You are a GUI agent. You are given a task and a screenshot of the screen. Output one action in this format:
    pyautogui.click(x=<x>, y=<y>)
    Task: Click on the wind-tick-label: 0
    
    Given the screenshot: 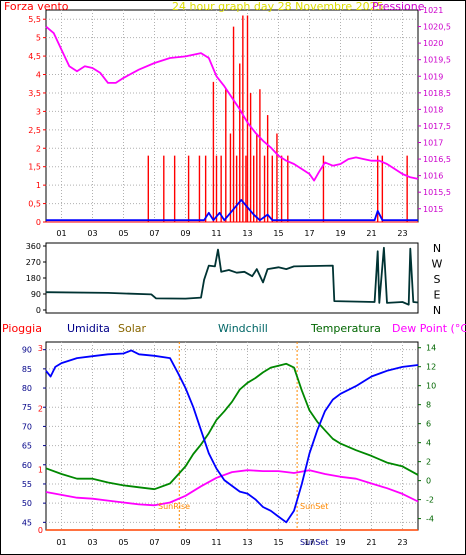 What is the action you would take?
    pyautogui.click(x=38, y=222)
    